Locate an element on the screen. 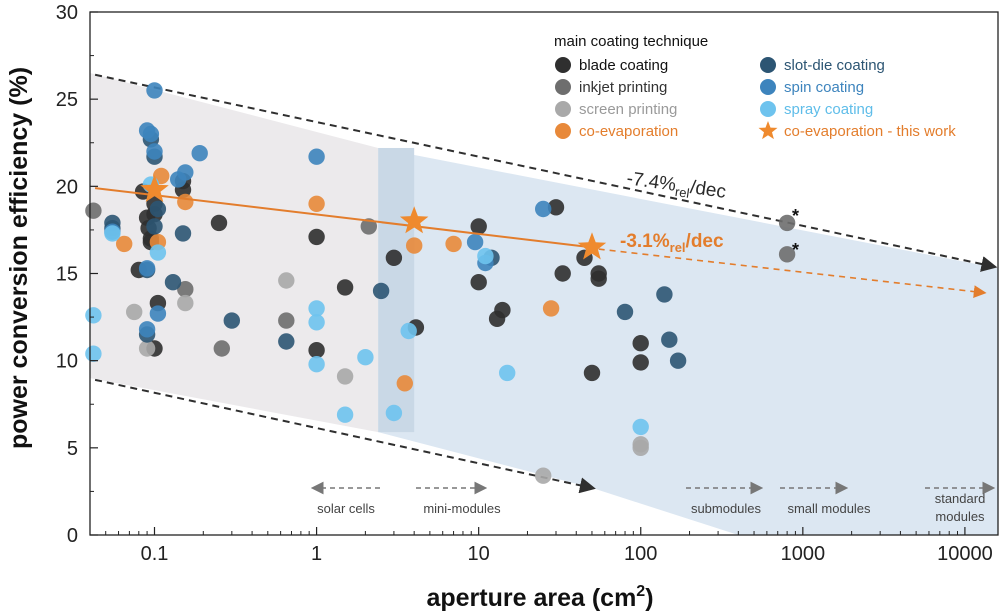 The image size is (1000, 613). legend-marker-inkjet is located at coordinates (563, 87).